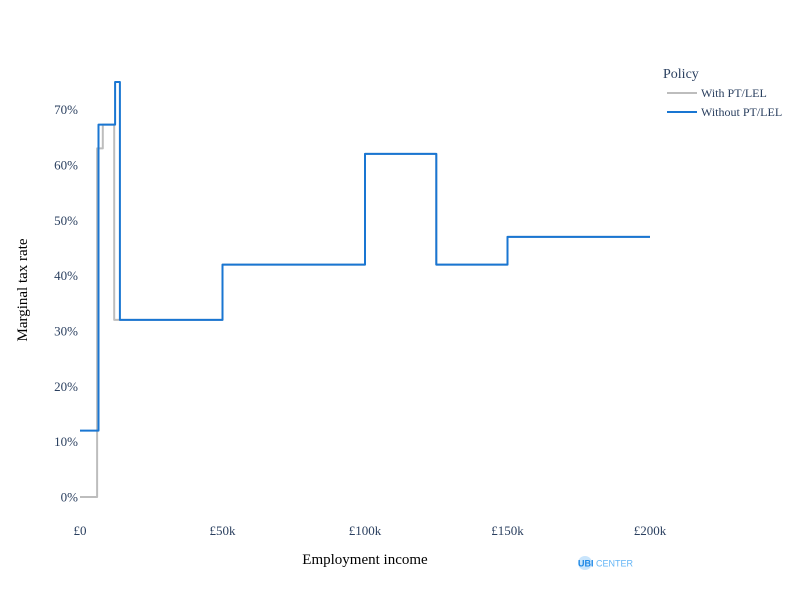 This screenshot has width=800, height=600. I want to click on x-axis-ticks: £0 £50k £100k £150k £200k, so click(370, 530).